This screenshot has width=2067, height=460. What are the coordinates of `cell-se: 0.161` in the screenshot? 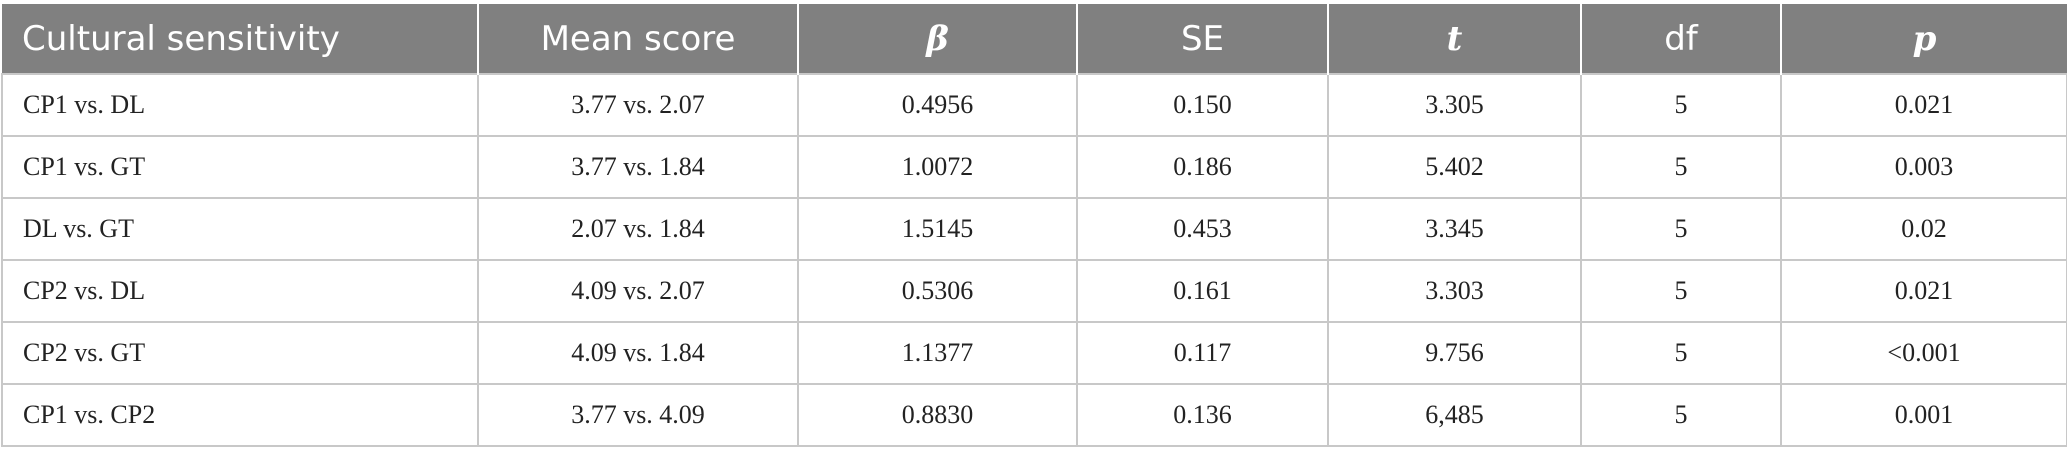 It's located at (1202, 291).